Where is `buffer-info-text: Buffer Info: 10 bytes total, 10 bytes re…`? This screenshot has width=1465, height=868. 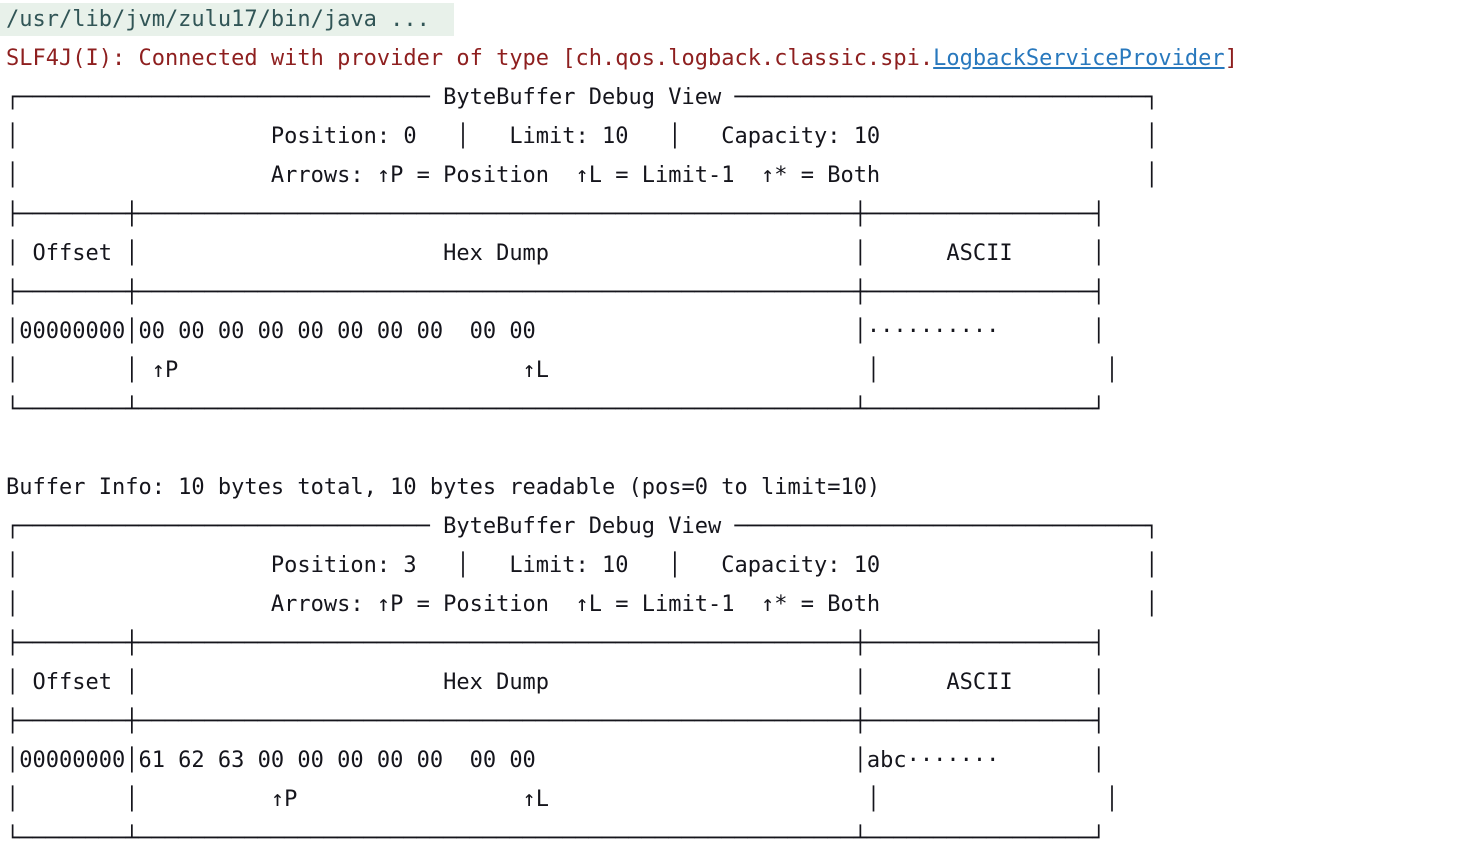 buffer-info-text: Buffer Info: 10 bytes total, 10 bytes re… is located at coordinates (443, 487).